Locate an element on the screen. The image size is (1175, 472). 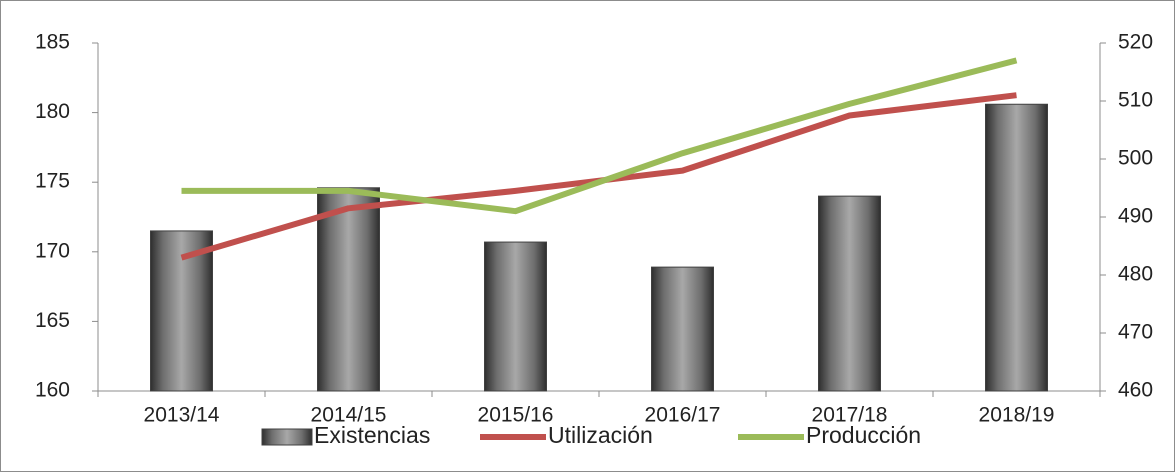
legend-swatch is located at coordinates (287, 437).